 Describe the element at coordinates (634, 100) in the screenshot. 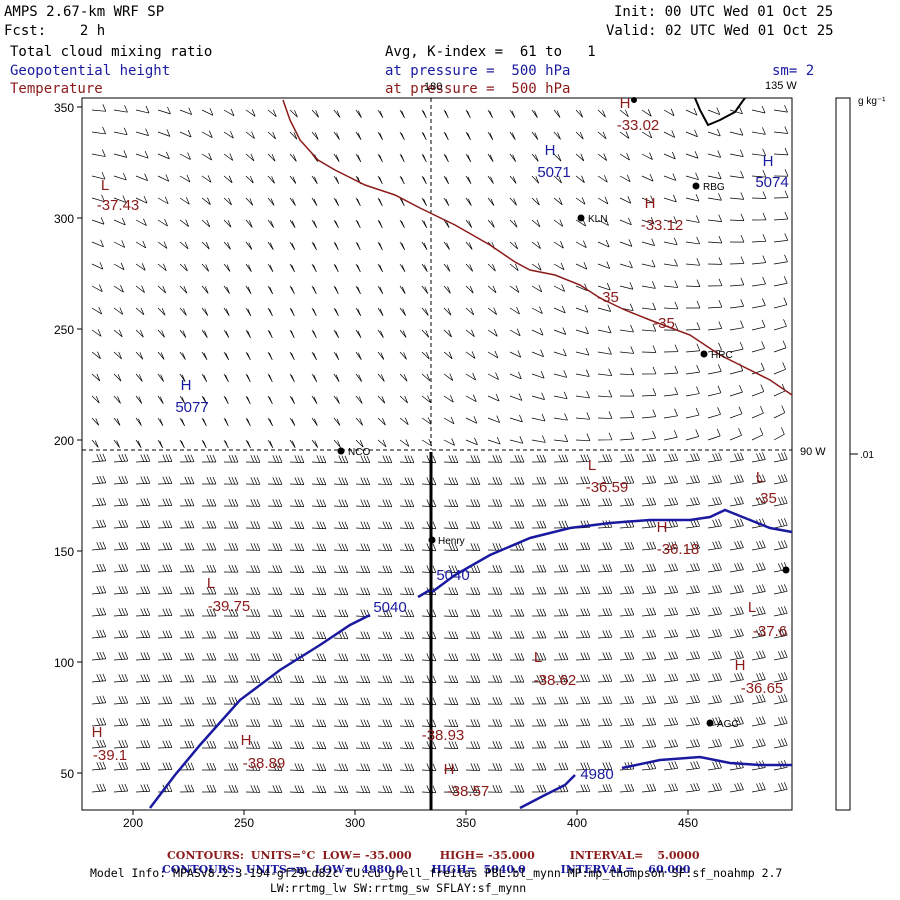

I see `coast-point` at that location.